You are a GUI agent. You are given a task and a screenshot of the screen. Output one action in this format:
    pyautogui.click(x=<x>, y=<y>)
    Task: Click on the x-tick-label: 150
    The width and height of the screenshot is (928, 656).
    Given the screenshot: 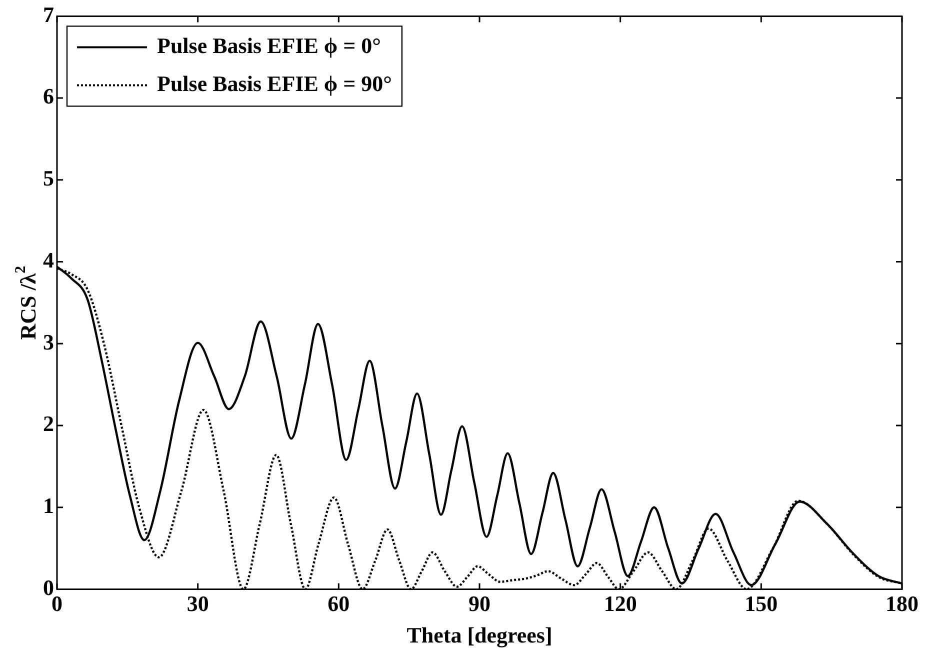 What is the action you would take?
    pyautogui.click(x=761, y=603)
    